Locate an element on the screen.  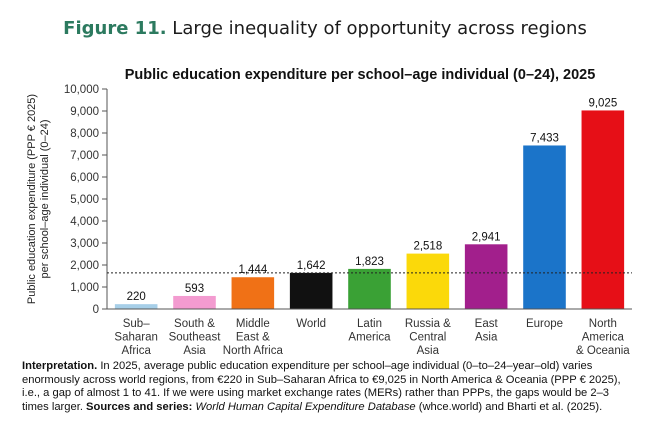
category-label: Africa is located at coordinates (136, 351).